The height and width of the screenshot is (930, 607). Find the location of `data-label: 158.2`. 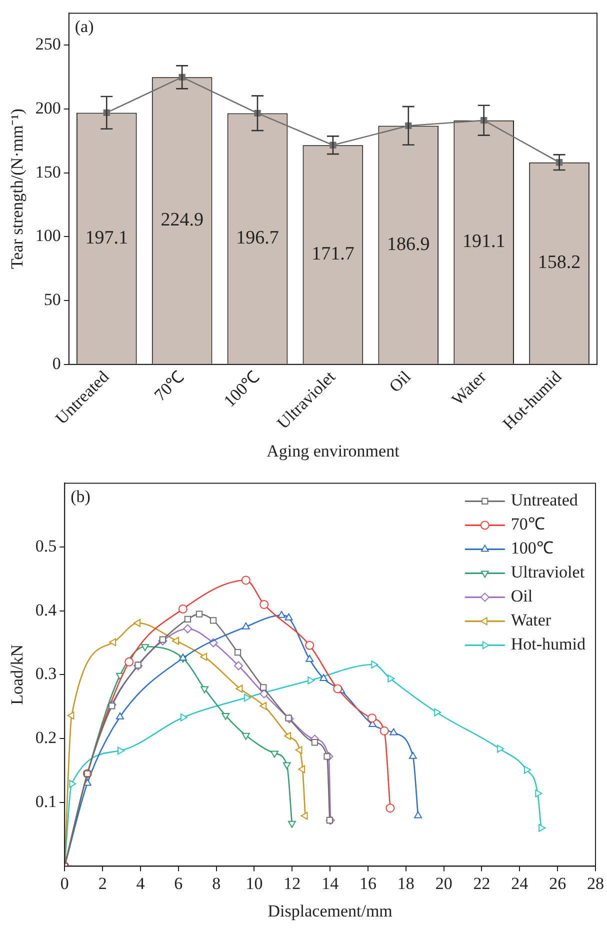

data-label: 158.2 is located at coordinates (559, 263).